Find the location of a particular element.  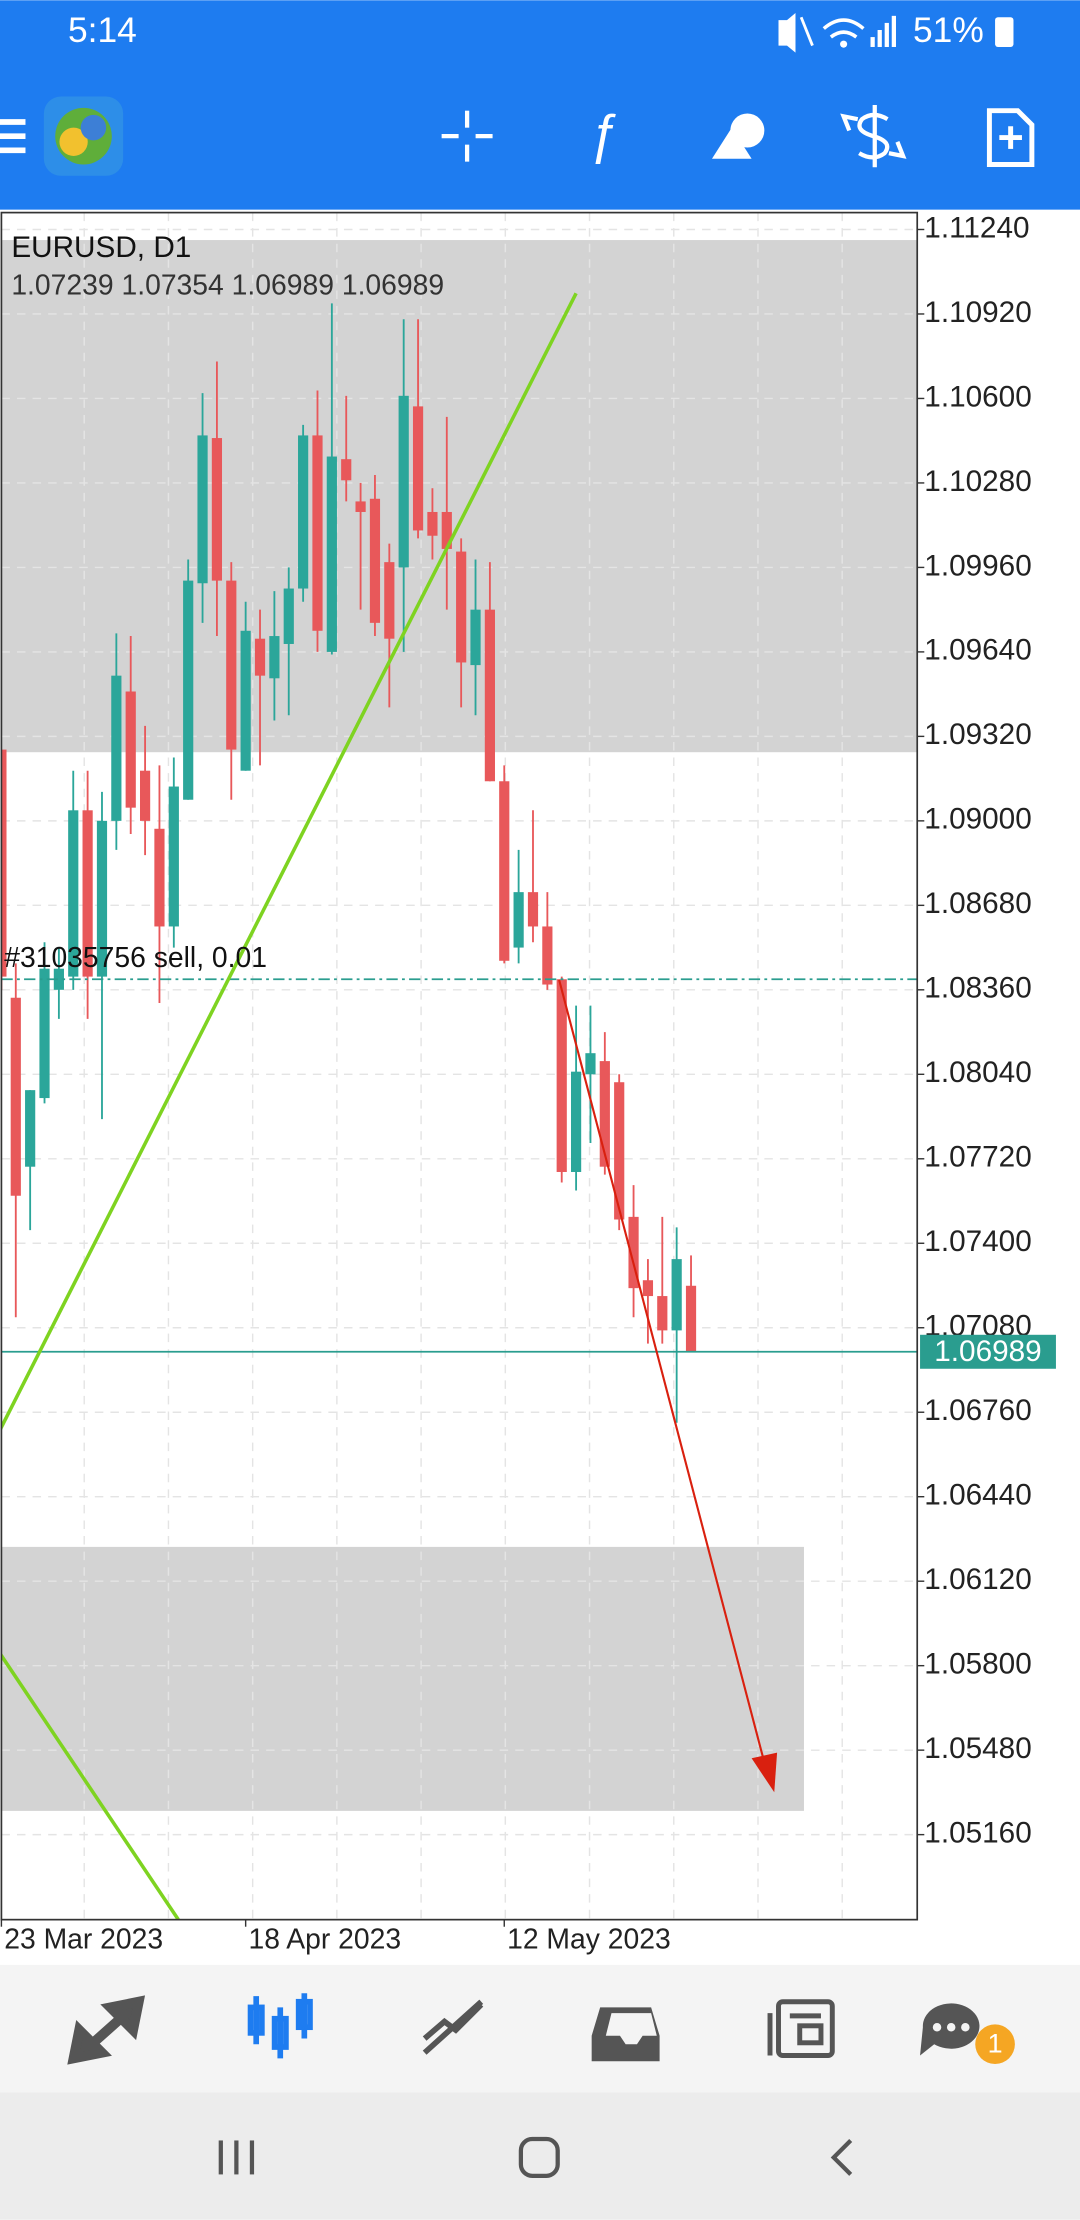

y-tick-label: 1.06120 is located at coordinates (977, 1579).